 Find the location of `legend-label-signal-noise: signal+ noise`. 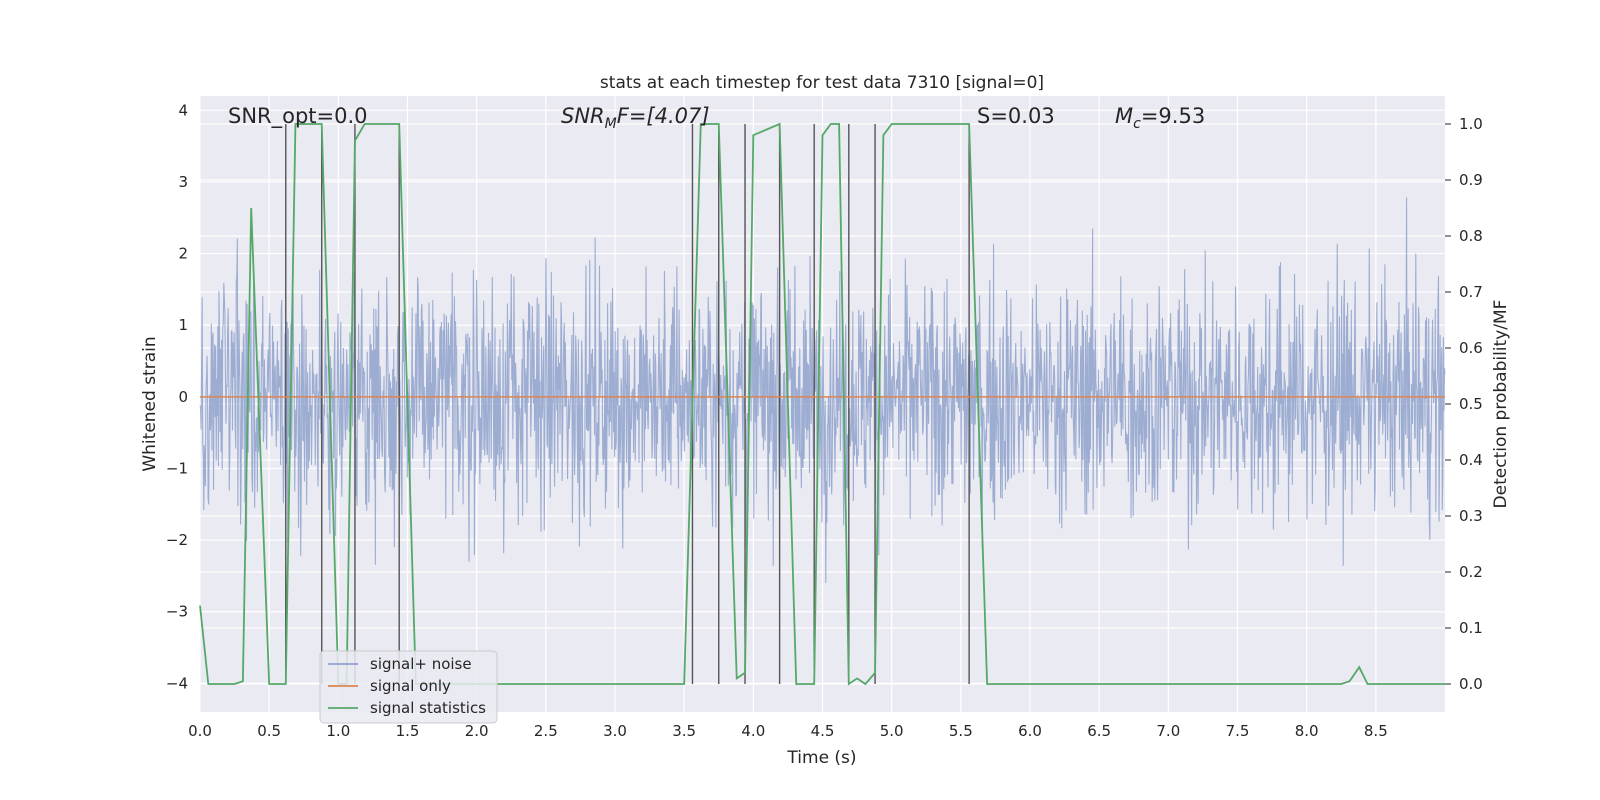

legend-label-signal-noise: signal+ noise is located at coordinates (421, 664).